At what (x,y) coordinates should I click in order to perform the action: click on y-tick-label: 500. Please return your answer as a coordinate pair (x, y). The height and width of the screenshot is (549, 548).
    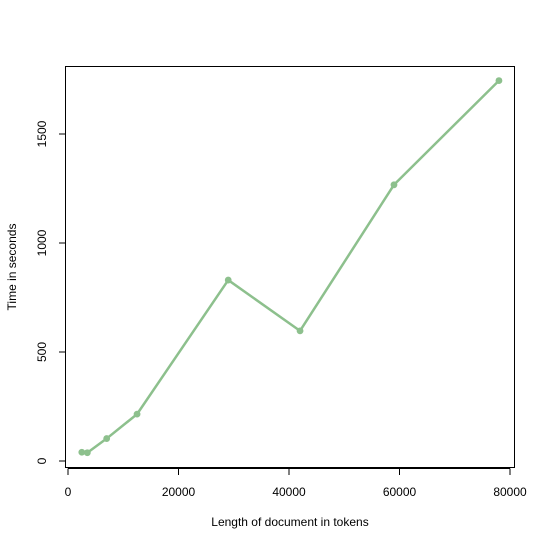
    Looking at the image, I should click on (42, 352).